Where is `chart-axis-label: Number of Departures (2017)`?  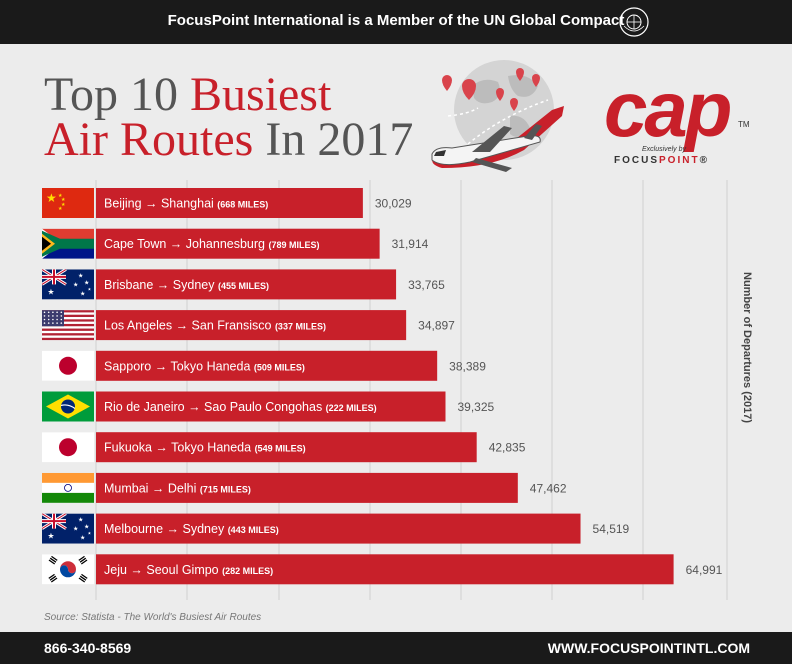
chart-axis-label: Number of Departures (2017) is located at coordinates (747, 347).